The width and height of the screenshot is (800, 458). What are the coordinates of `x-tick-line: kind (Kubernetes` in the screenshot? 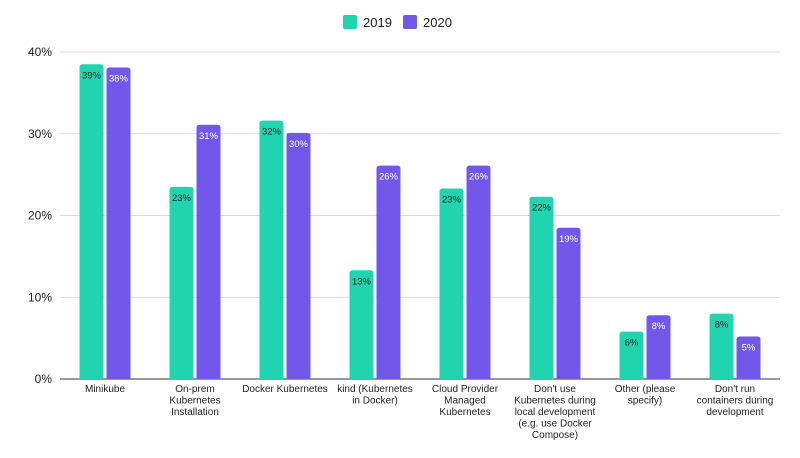 It's located at (375, 389).